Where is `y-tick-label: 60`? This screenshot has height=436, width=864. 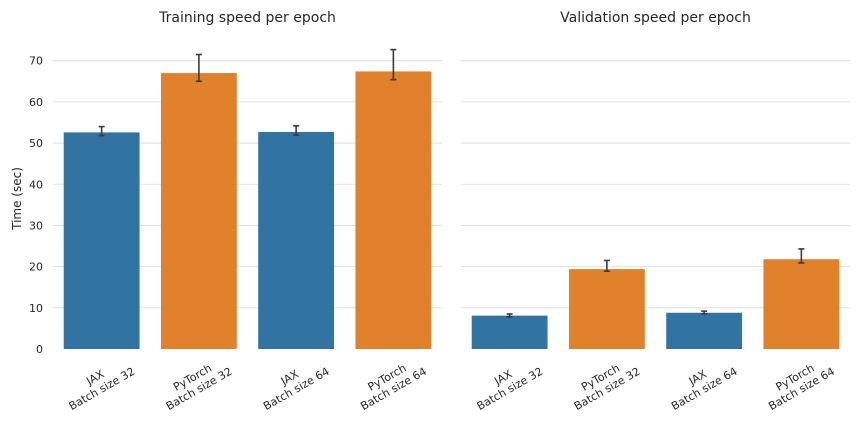 y-tick-label: 60 is located at coordinates (36, 102).